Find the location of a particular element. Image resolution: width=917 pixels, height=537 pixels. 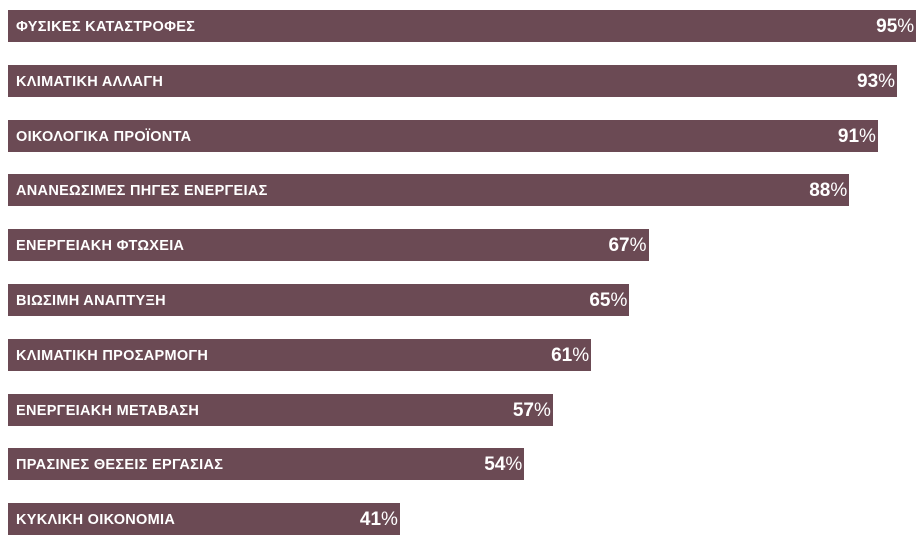

bar-value-label: 65% is located at coordinates (608, 300).